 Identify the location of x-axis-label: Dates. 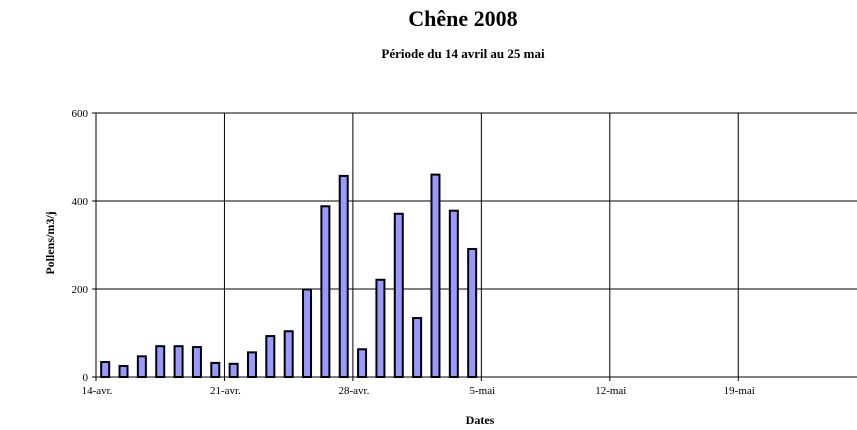
(480, 420).